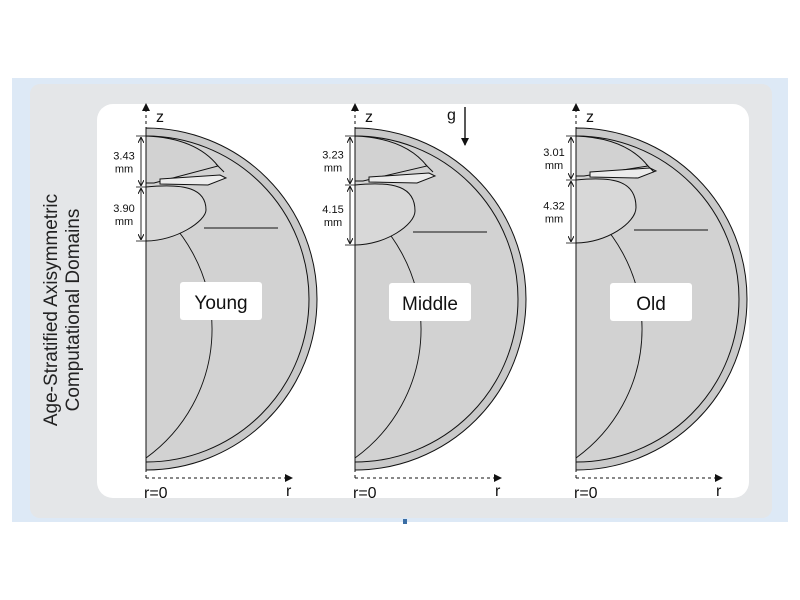 This screenshot has width=800, height=600. Describe the element at coordinates (451, 115) in the screenshot. I see `gravity-label: g` at that location.